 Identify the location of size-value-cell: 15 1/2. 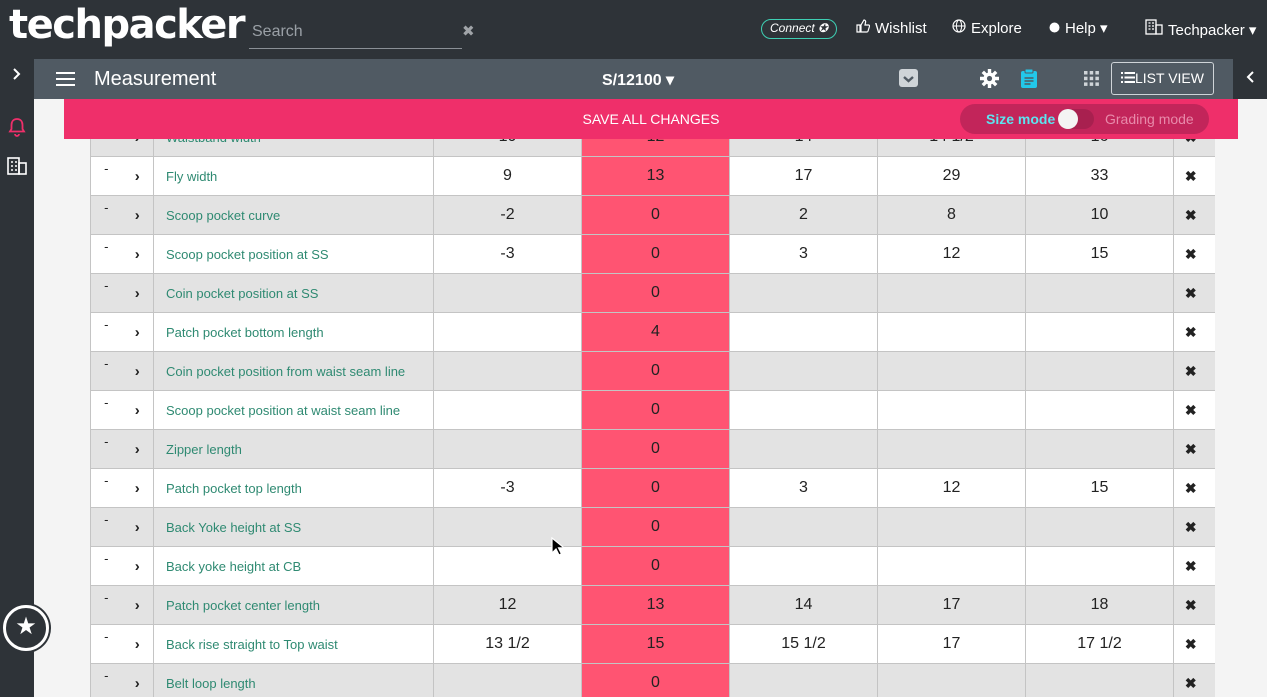
(803, 644).